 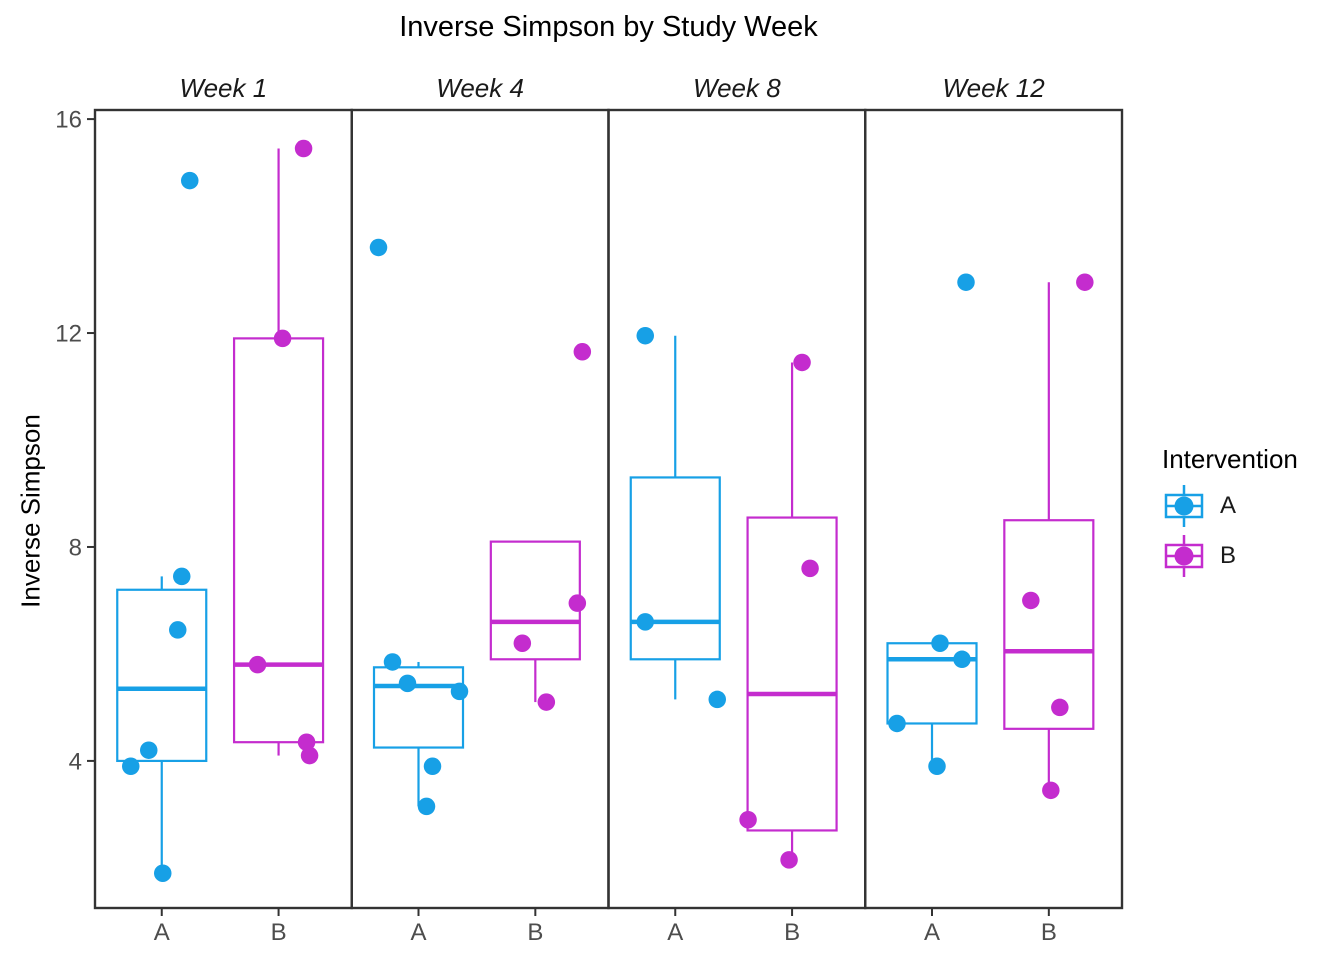 I want to click on y-axis-tick-label: 4, so click(x=75, y=761).